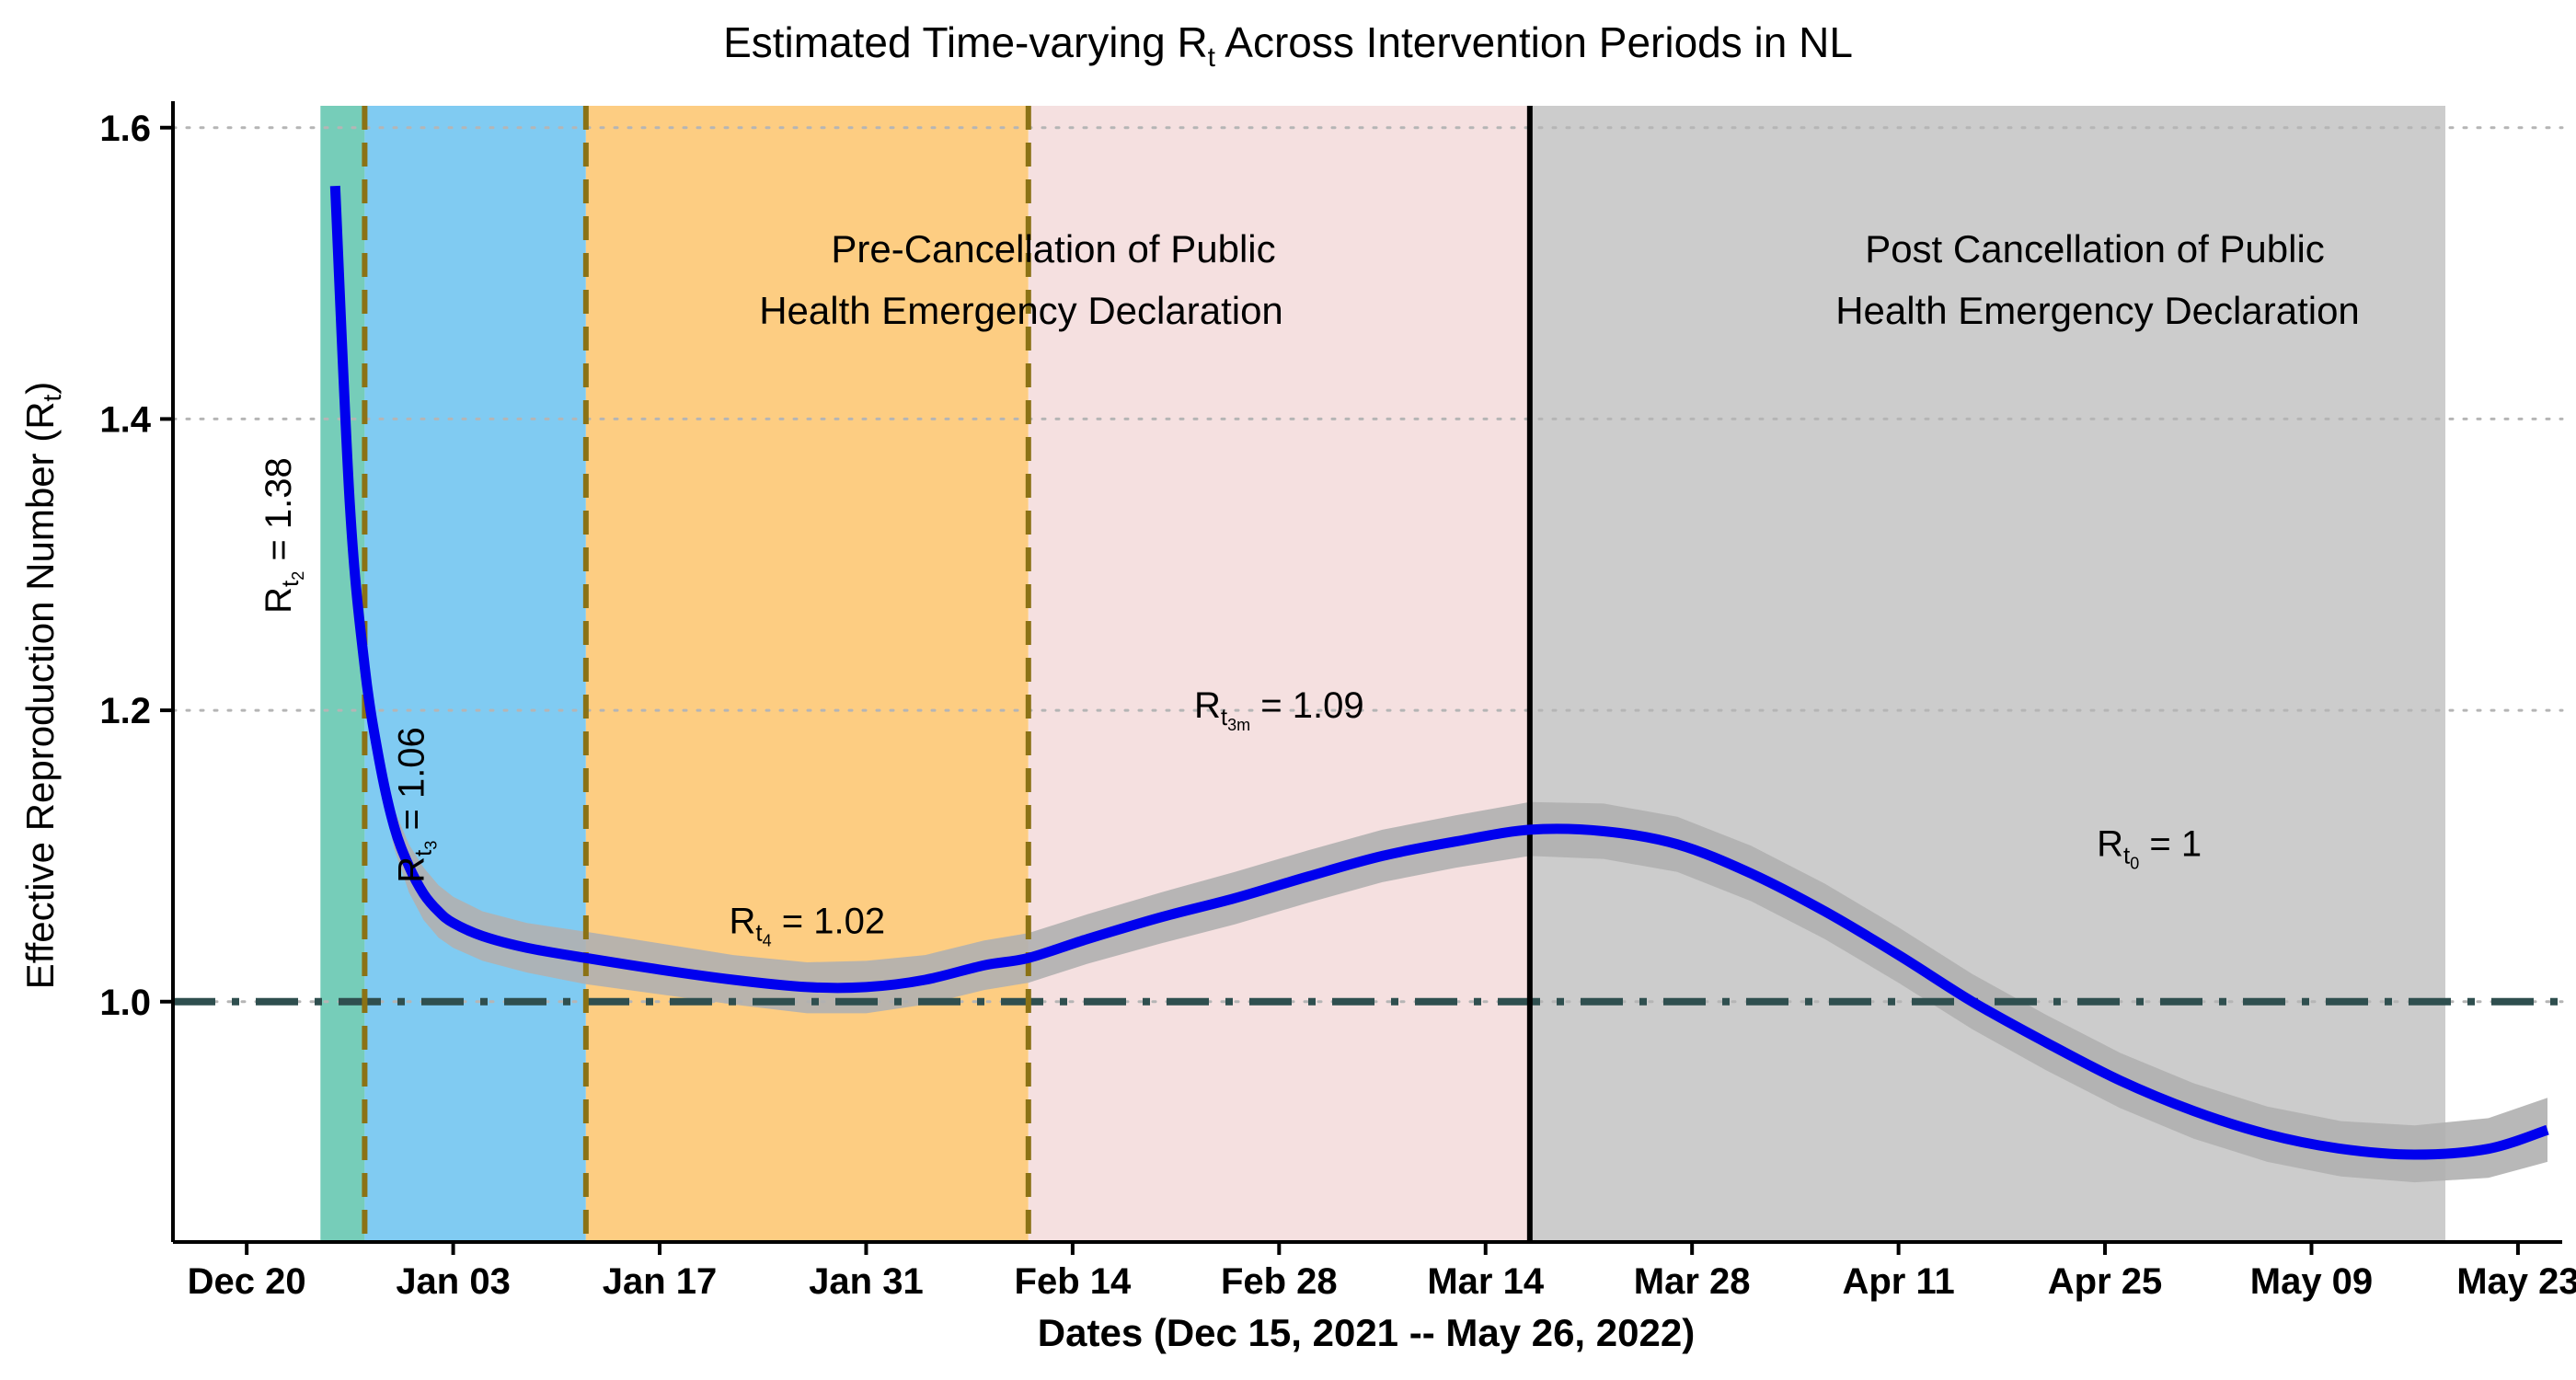  I want to click on y-tick-label-2: 1.4, so click(125, 419).